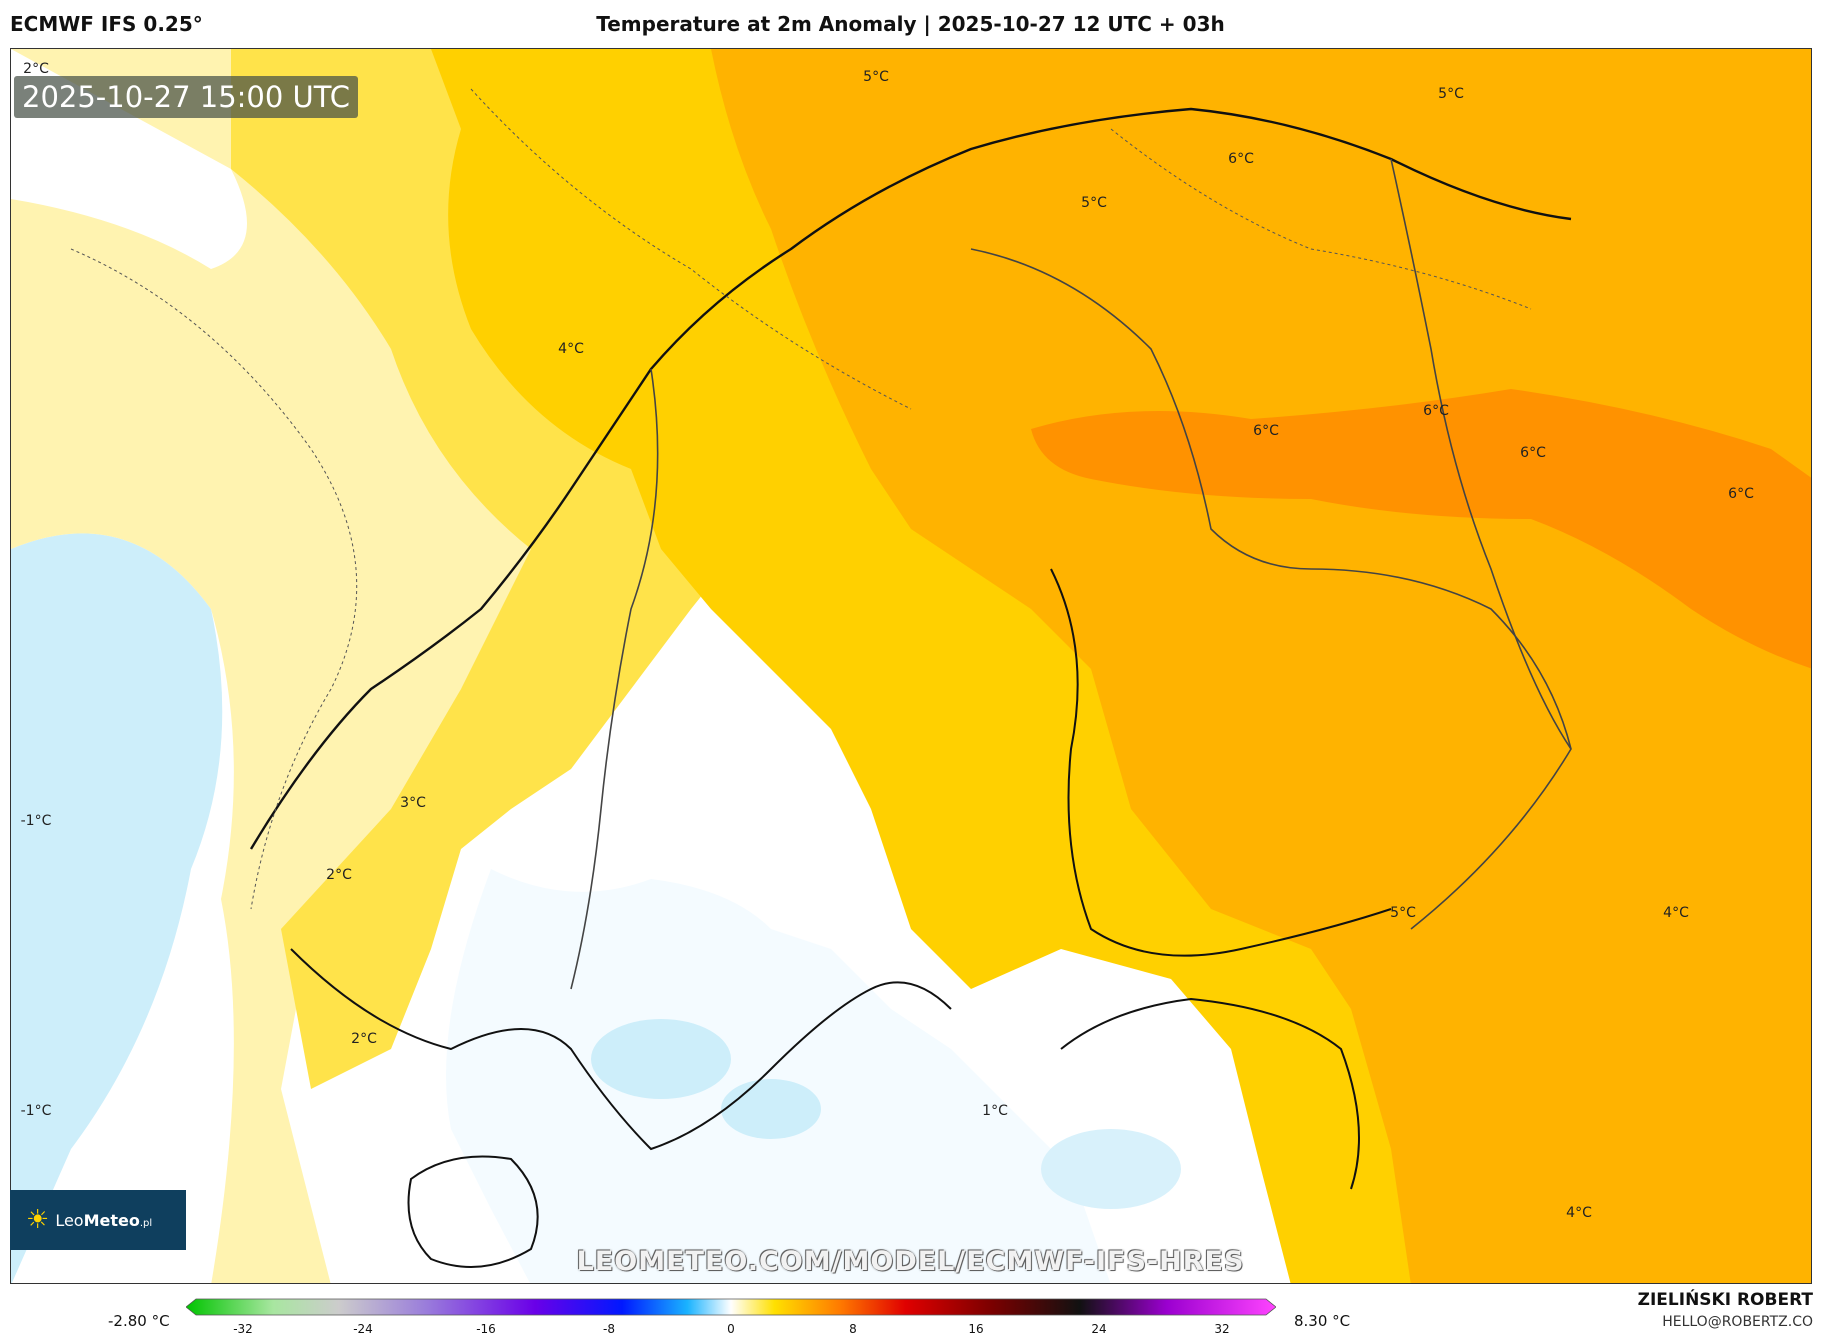 The width and height of the screenshot is (1821, 1338). I want to click on model-name: ECMWF IFS 0.25°, so click(106, 24).